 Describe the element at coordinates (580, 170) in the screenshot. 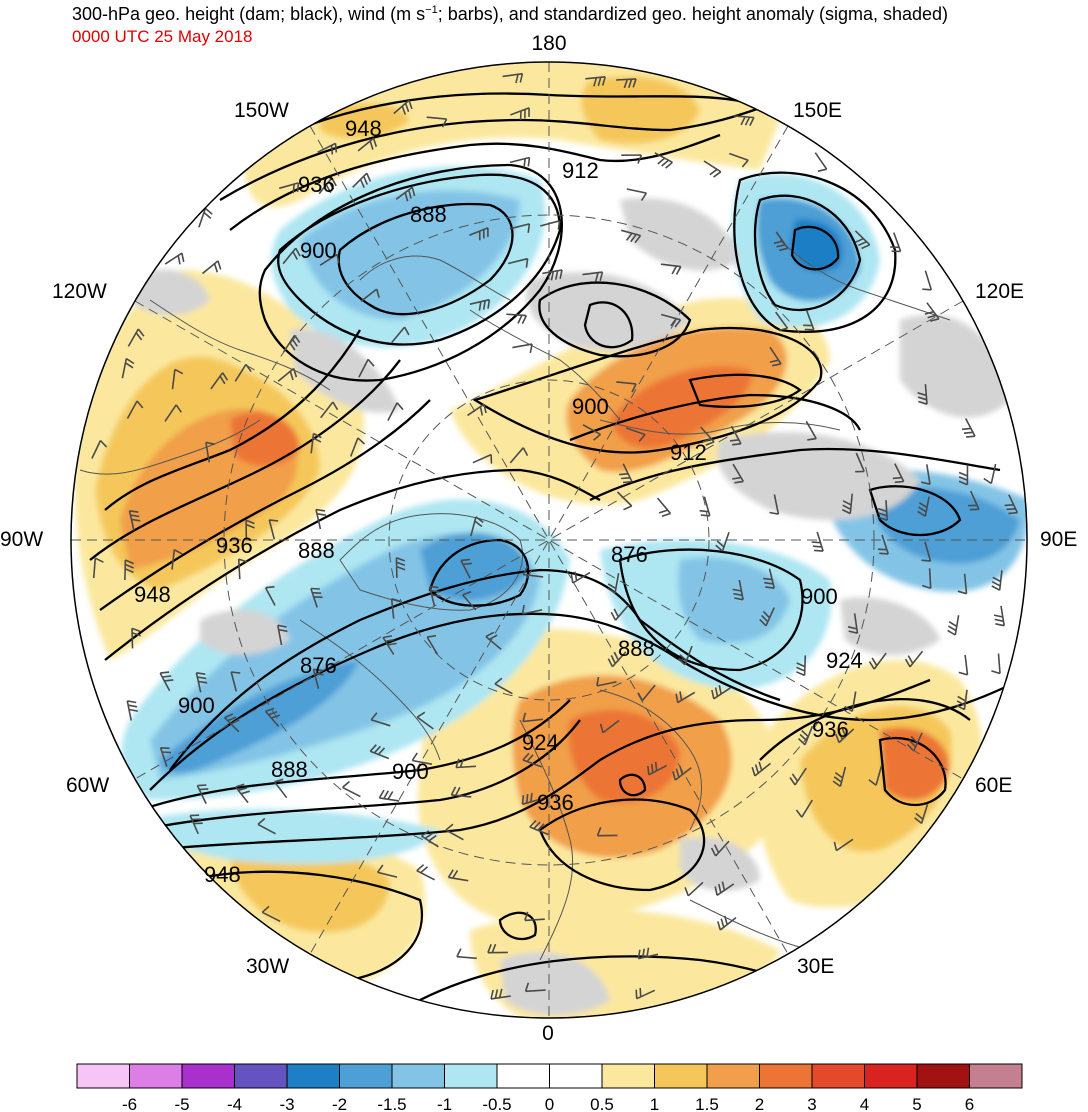

I see `contour-label: 912` at that location.